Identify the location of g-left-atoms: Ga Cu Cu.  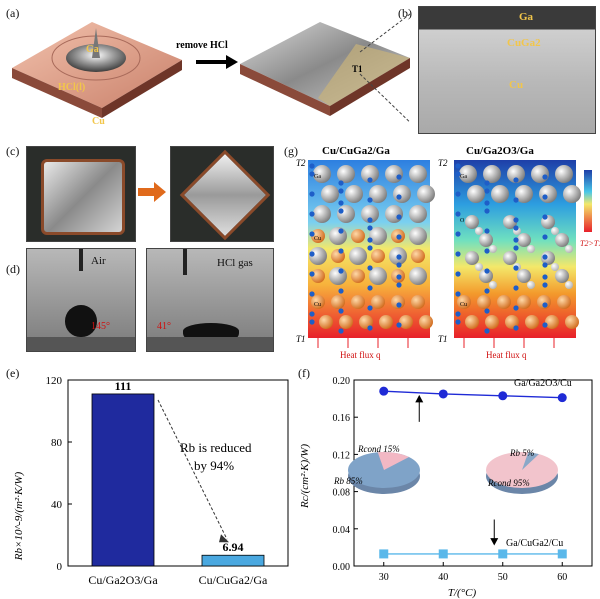
(372, 248).